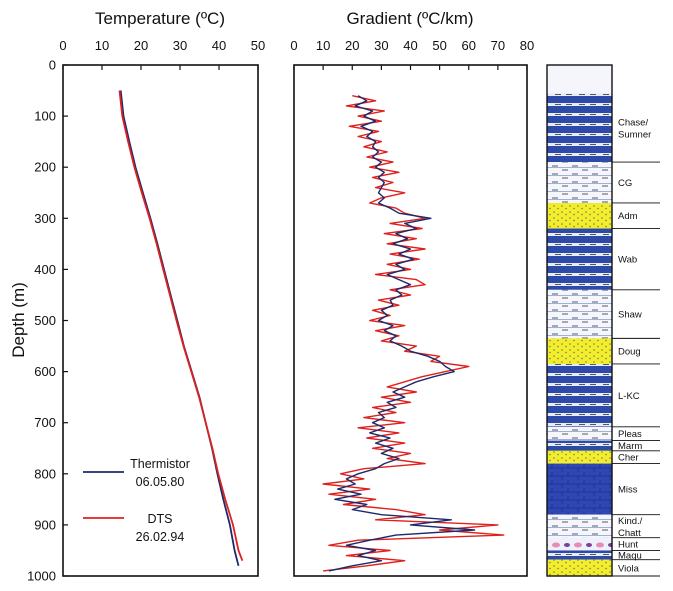  I want to click on formation-label: Kind./, so click(630, 521).